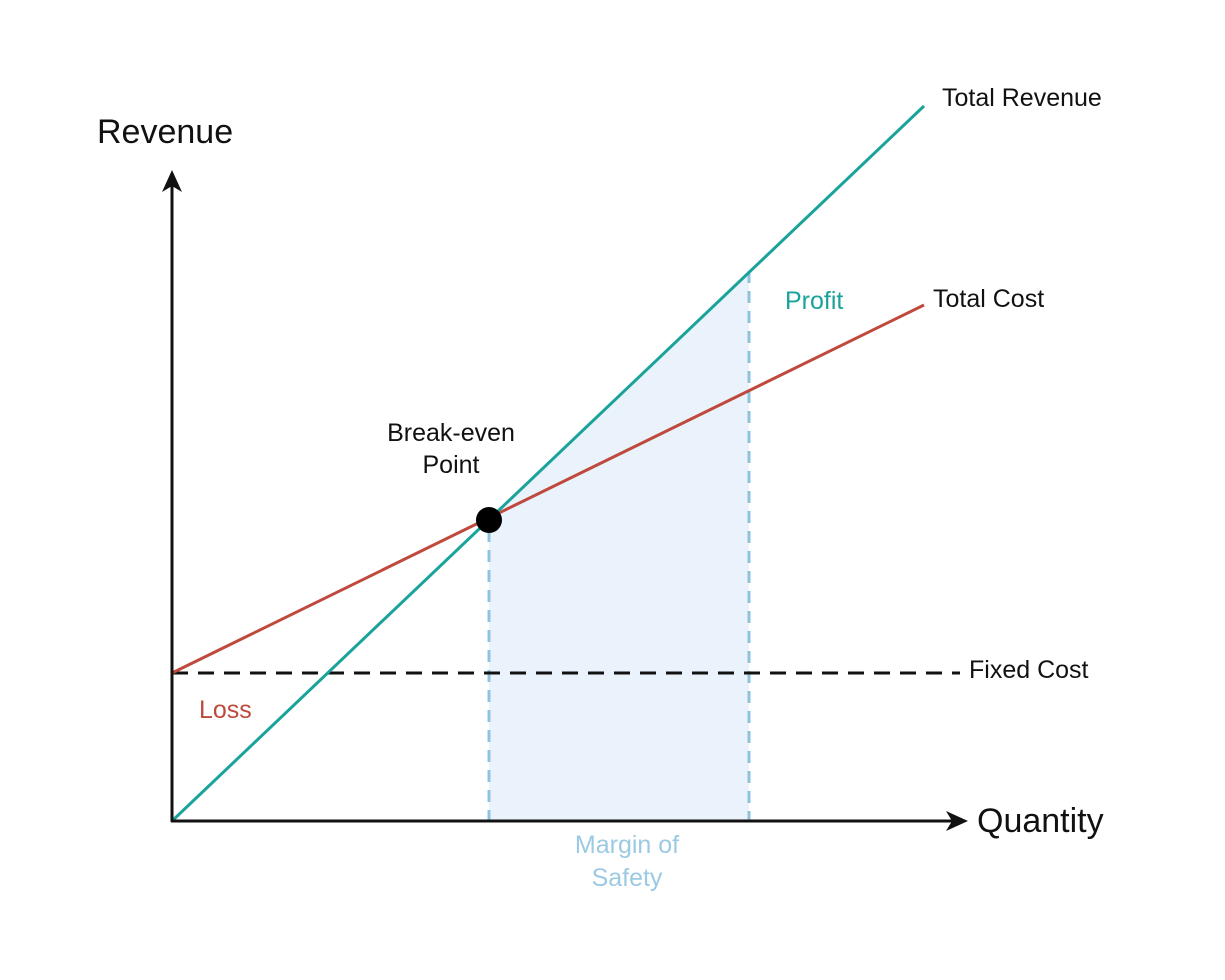 Image resolution: width=1225 pixels, height=980 pixels. What do you see at coordinates (957, 821) in the screenshot?
I see `x-axis-arrow-icon` at bounding box center [957, 821].